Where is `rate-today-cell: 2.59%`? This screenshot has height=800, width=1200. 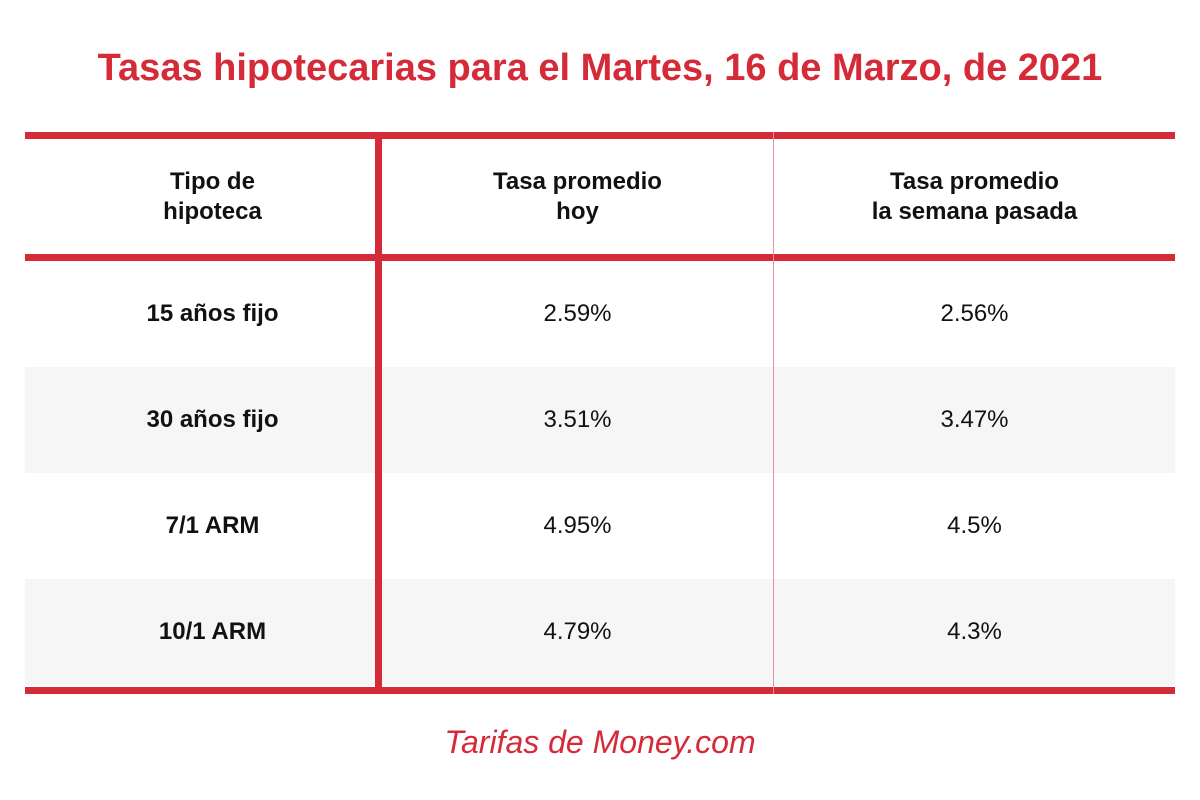
rate-today-cell: 2.59% is located at coordinates (577, 313).